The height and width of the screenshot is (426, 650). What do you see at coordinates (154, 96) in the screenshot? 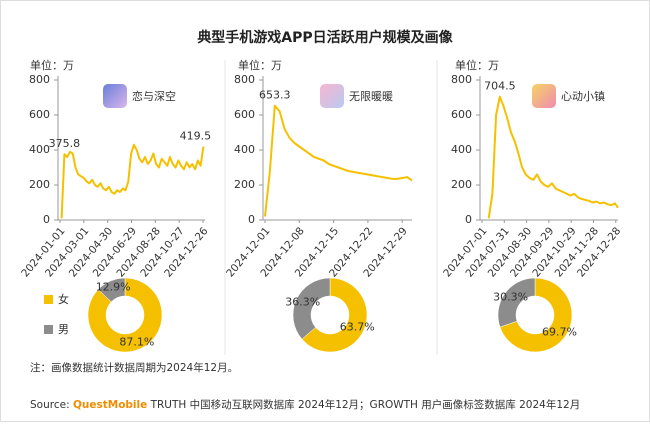
I see `app-name: 恋与深空` at bounding box center [154, 96].